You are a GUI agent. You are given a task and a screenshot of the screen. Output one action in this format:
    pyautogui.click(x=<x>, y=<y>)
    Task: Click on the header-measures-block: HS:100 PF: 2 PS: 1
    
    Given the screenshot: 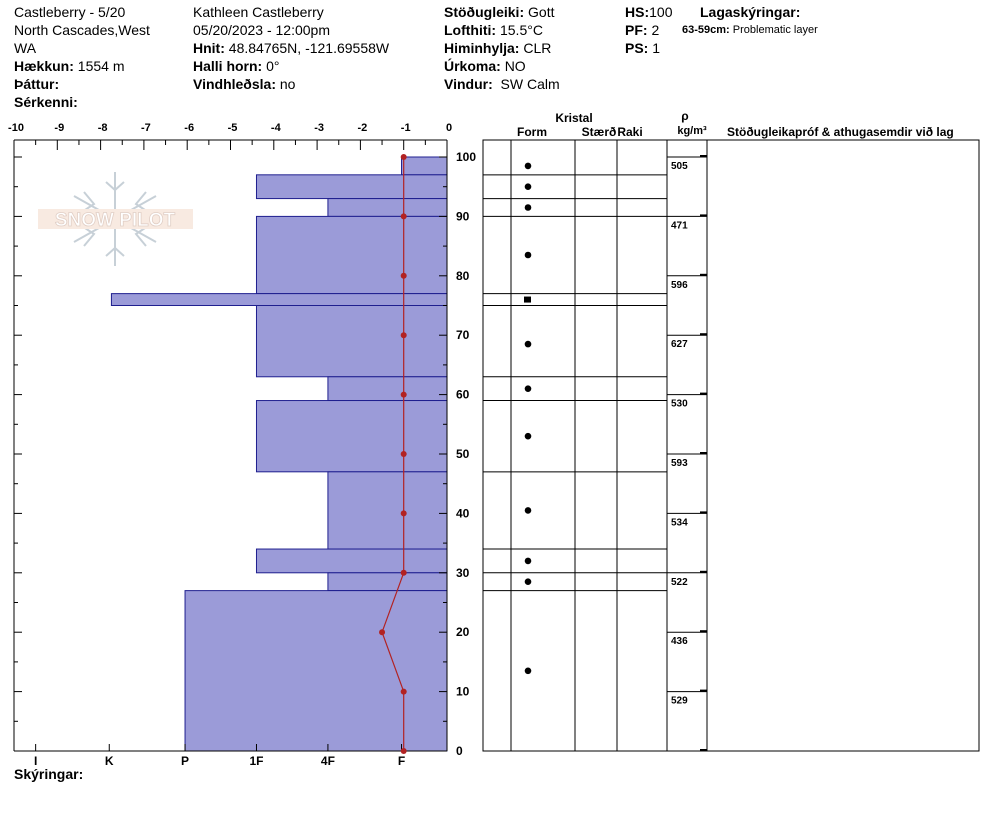 What is the action you would take?
    pyautogui.click(x=648, y=30)
    